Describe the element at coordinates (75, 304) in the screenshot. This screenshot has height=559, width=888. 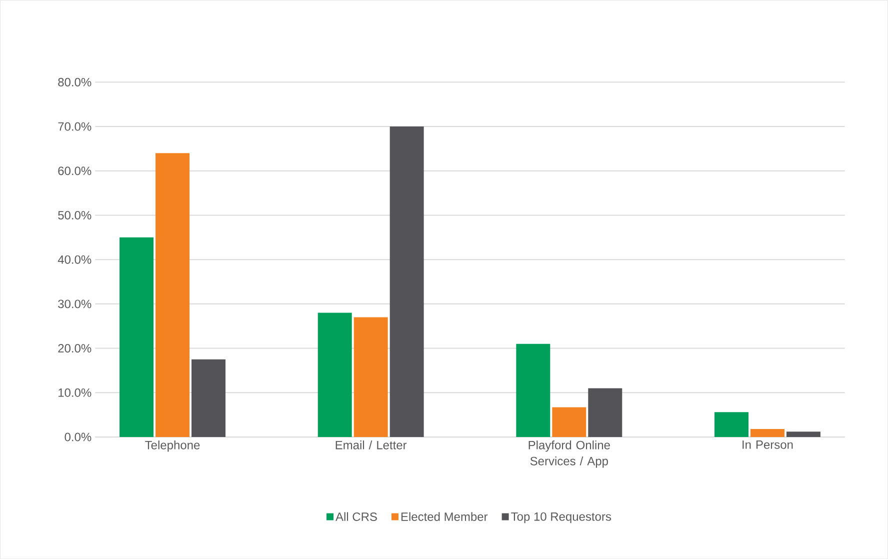
I see `y-tick-label: 30.0%` at that location.